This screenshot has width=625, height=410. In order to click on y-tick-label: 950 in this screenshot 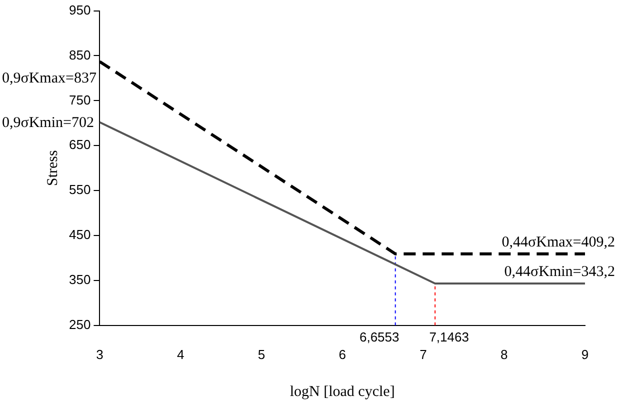, I will do `click(79, 10)`.